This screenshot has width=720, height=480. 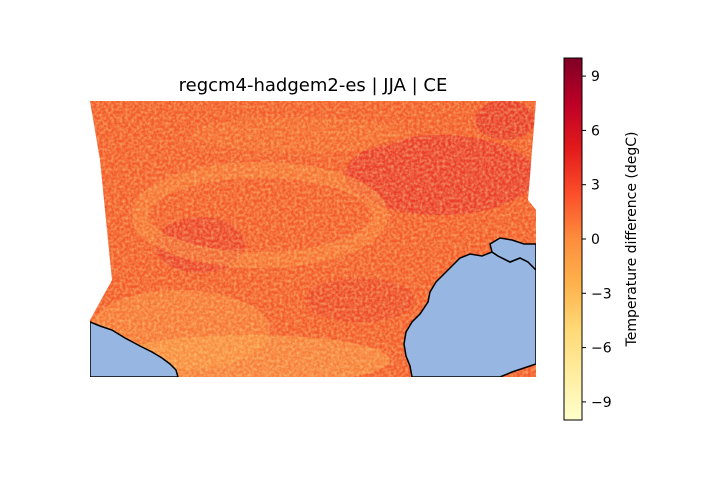 What do you see at coordinates (632, 240) in the screenshot?
I see `colorbar-label: Temperature difference (degC)` at bounding box center [632, 240].